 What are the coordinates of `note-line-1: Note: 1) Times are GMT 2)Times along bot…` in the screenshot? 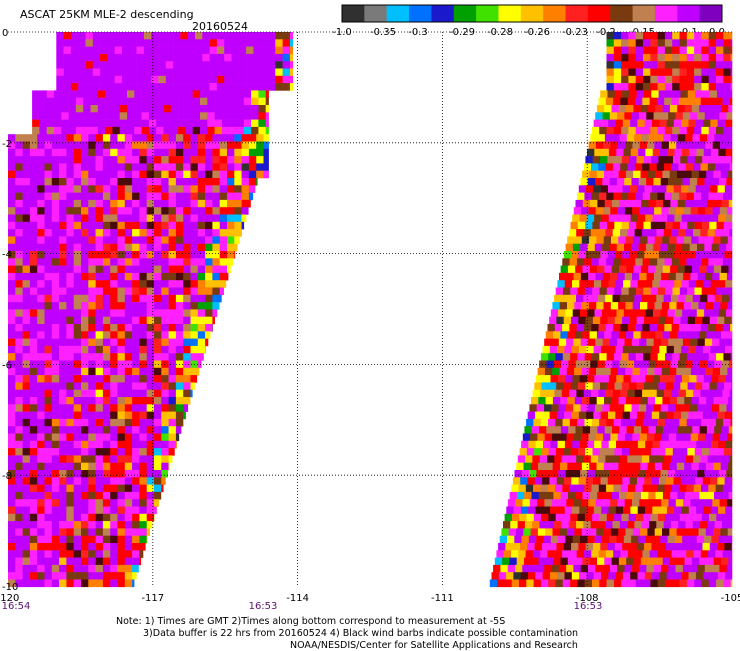 It's located at (310, 621).